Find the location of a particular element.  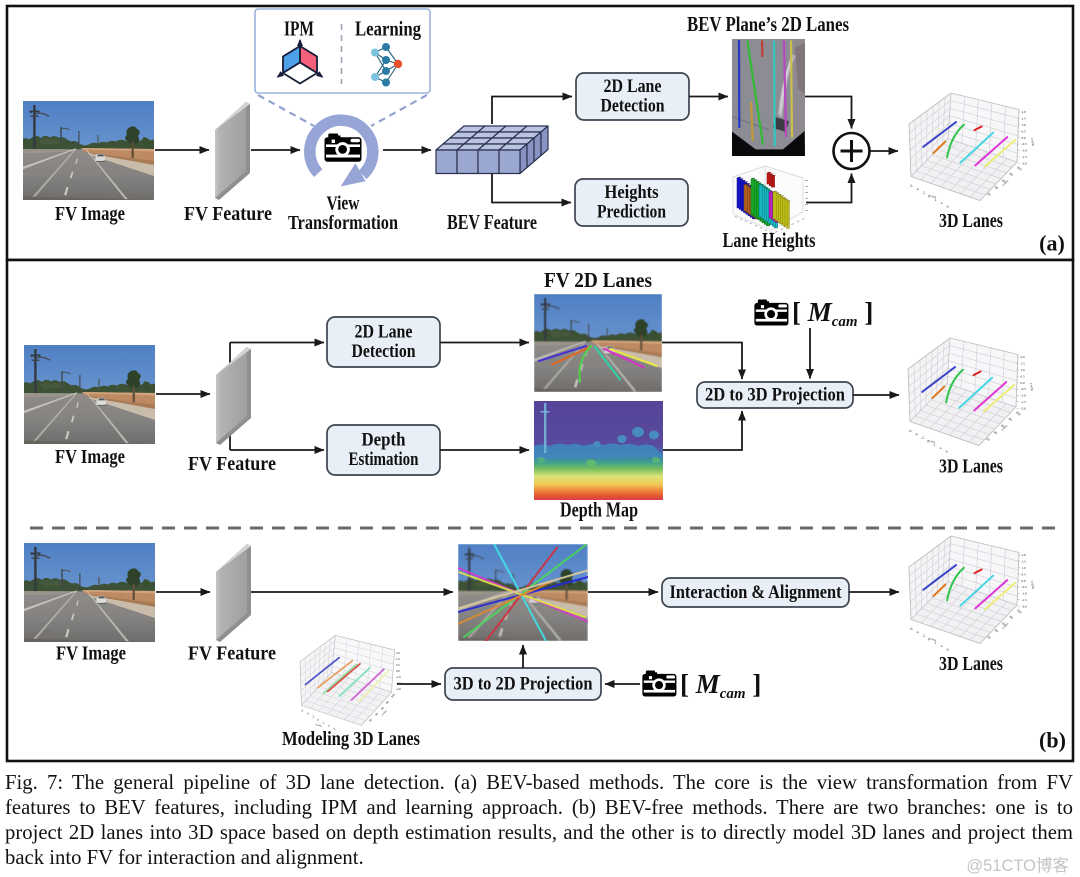

svg-text: IPM is located at coordinates (299, 29).